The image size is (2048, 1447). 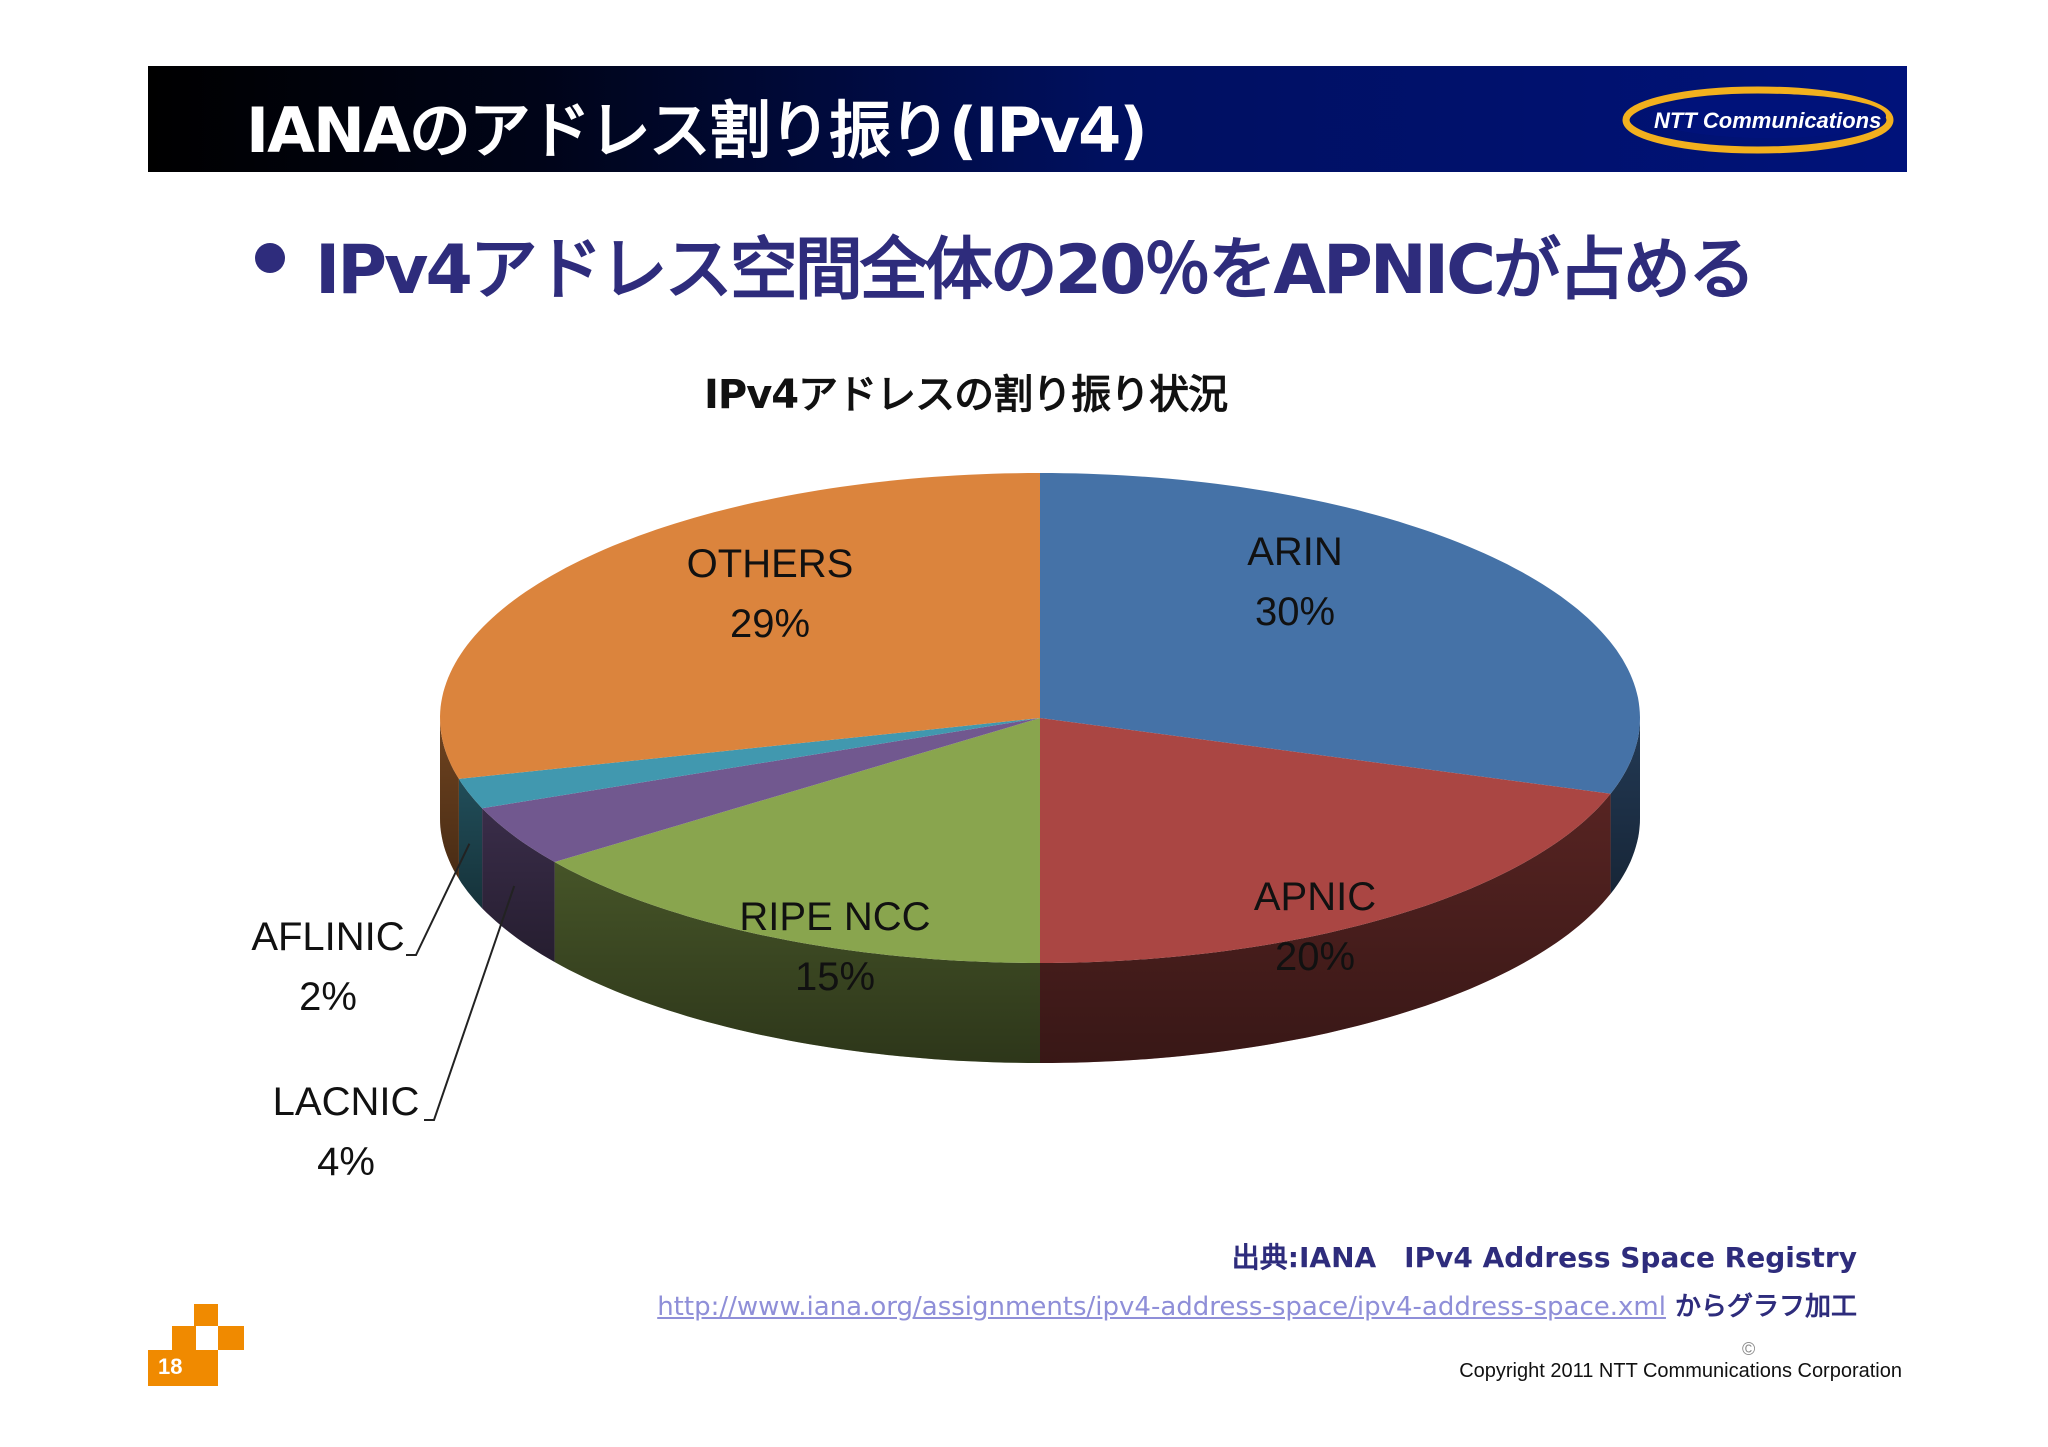 What do you see at coordinates (327, 937) in the screenshot?
I see `pie-label-aflinic: AFLINIC` at bounding box center [327, 937].